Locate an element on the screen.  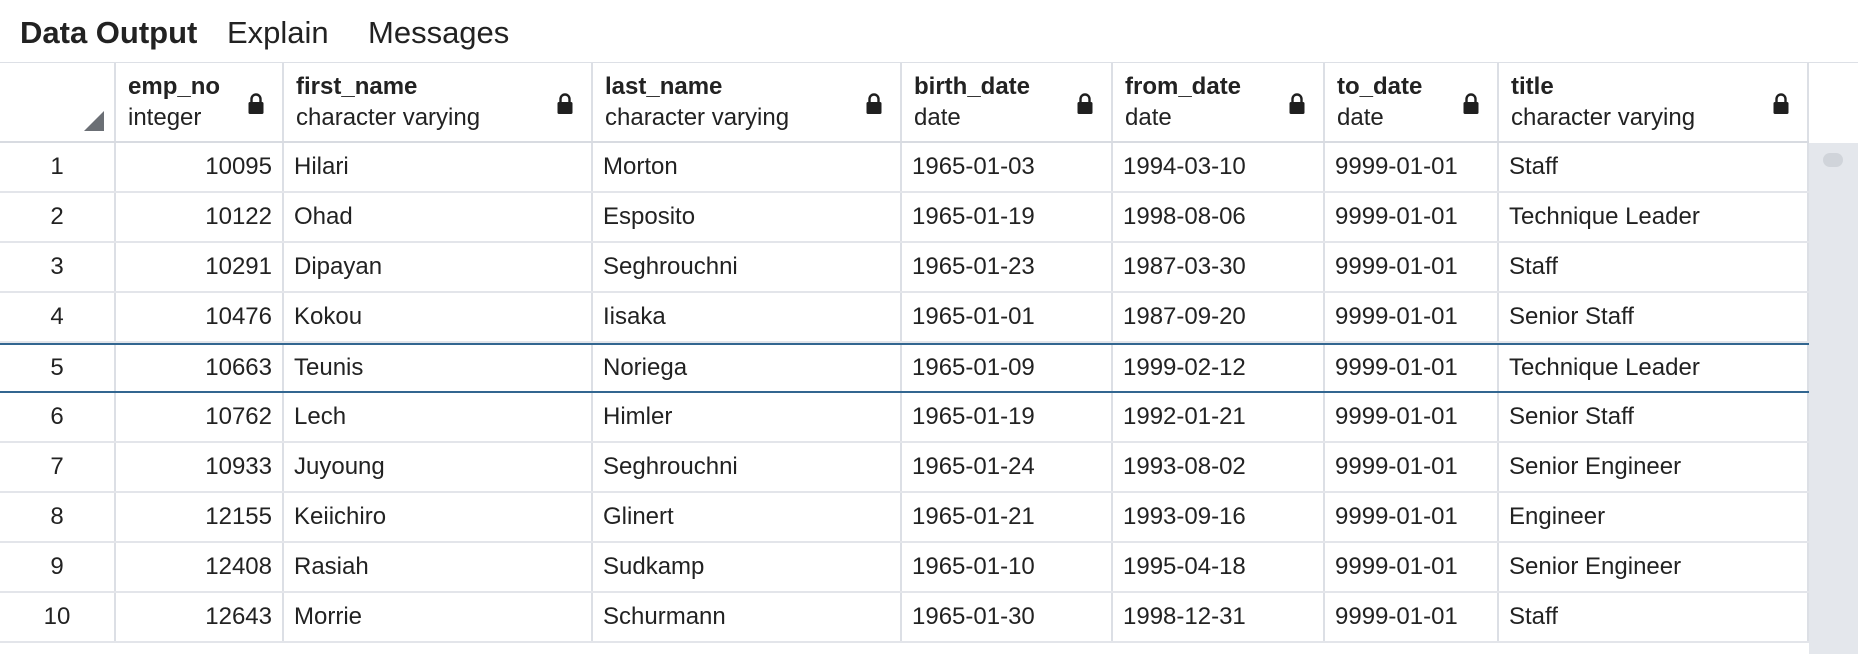
scrollbar-thumb is located at coordinates (1833, 160).